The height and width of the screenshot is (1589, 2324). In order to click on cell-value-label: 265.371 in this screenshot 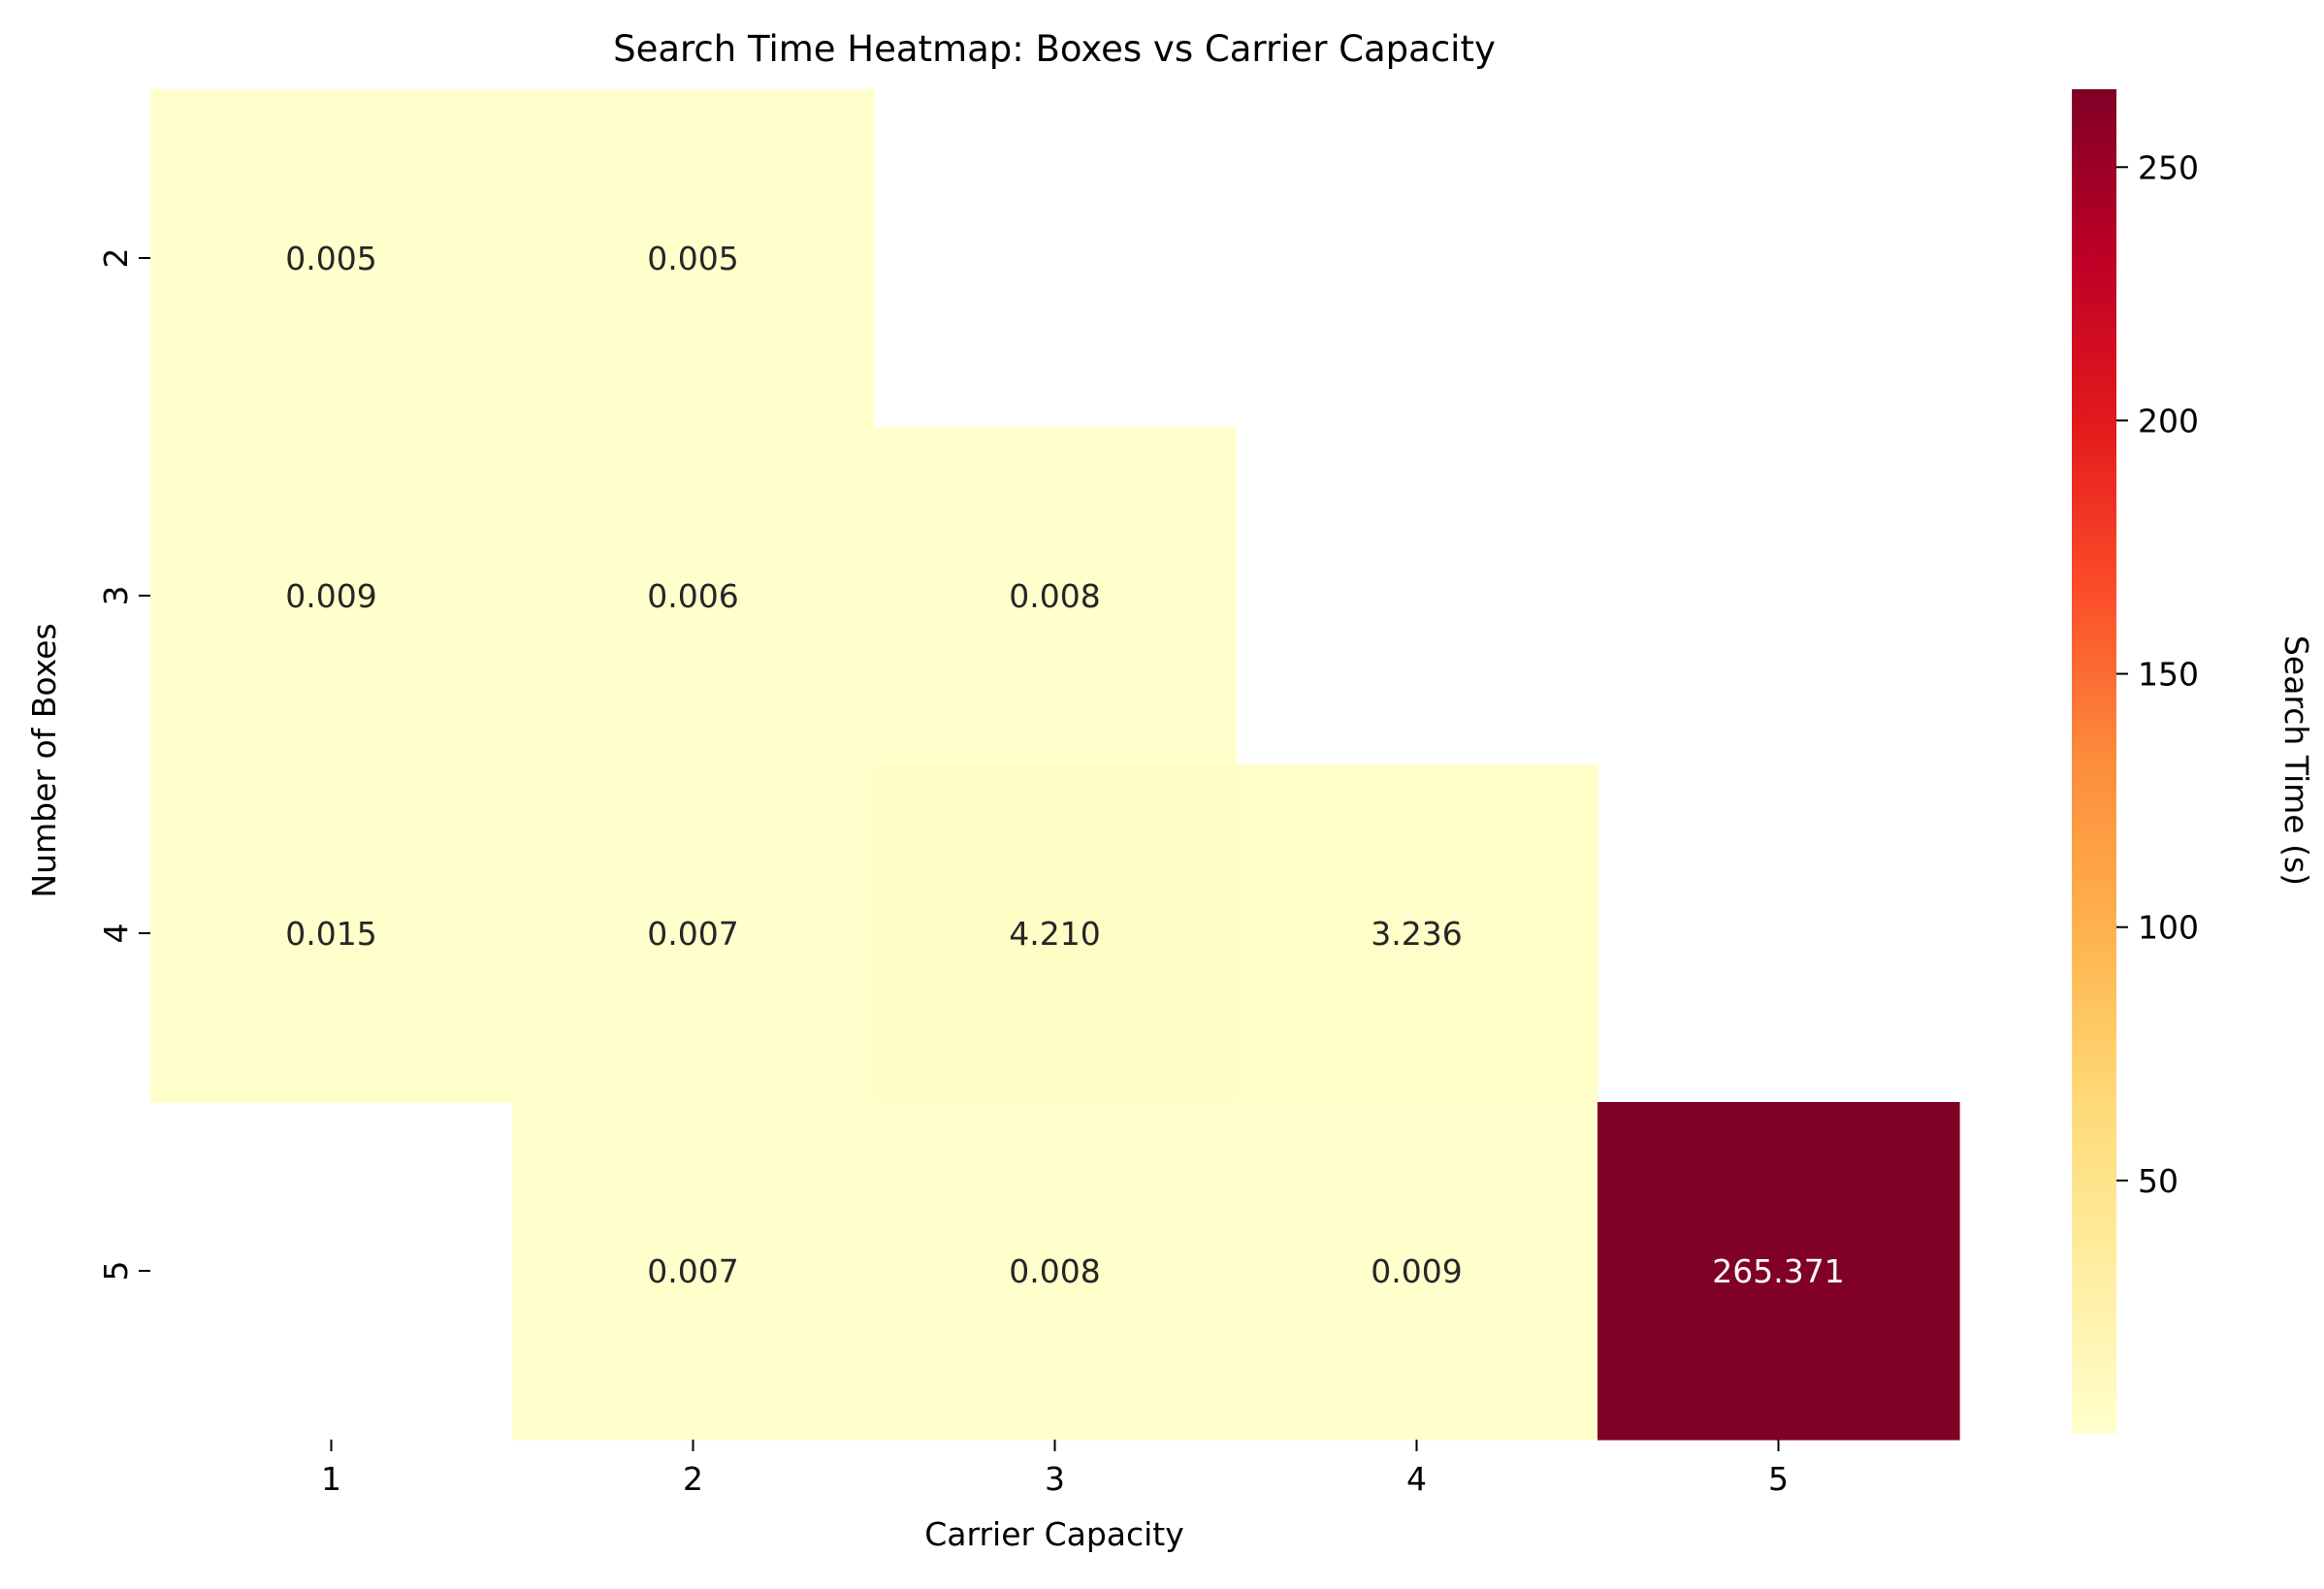, I will do `click(1778, 1271)`.